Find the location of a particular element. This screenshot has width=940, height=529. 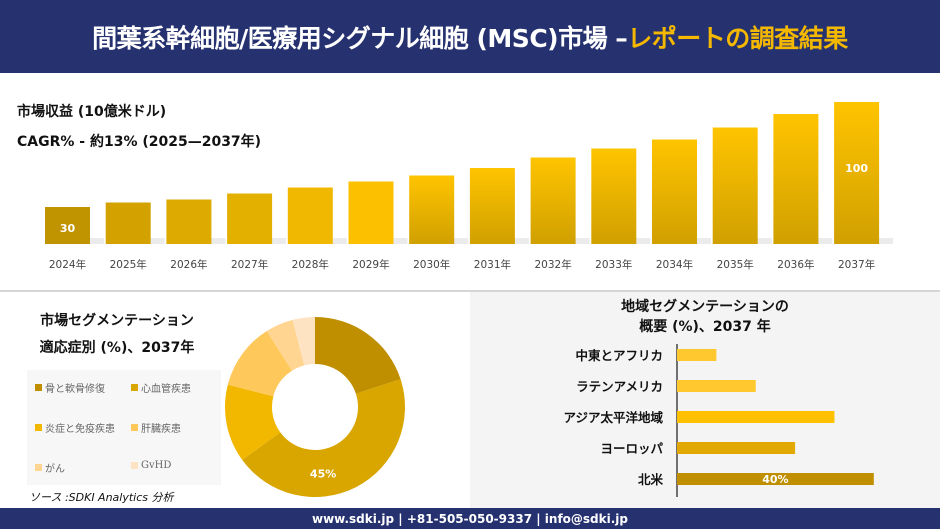

data-label: 40% is located at coordinates (775, 479).